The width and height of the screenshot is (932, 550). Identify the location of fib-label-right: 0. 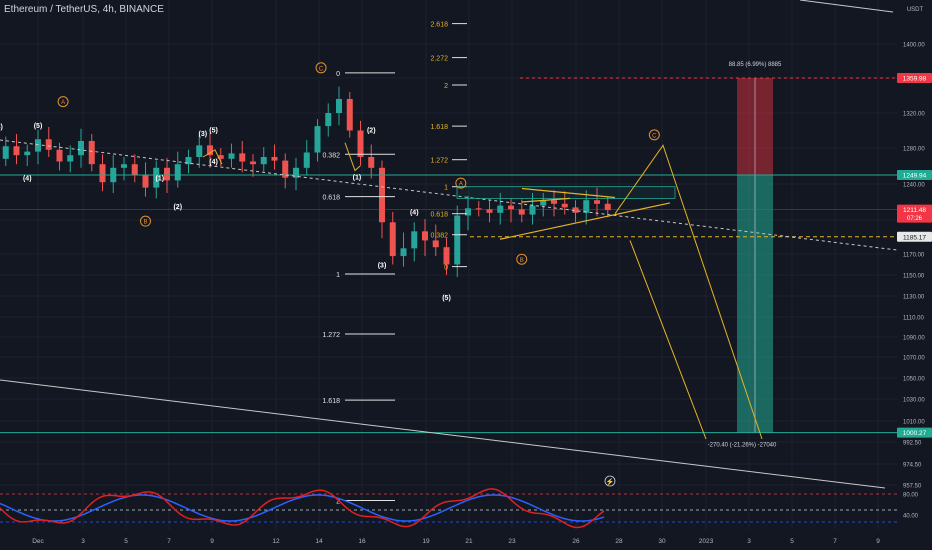
(446, 268).